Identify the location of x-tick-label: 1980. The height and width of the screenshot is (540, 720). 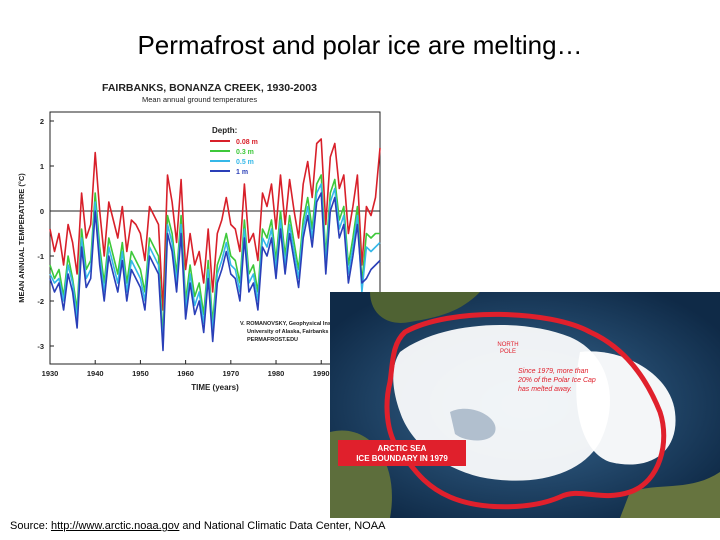
(276, 373).